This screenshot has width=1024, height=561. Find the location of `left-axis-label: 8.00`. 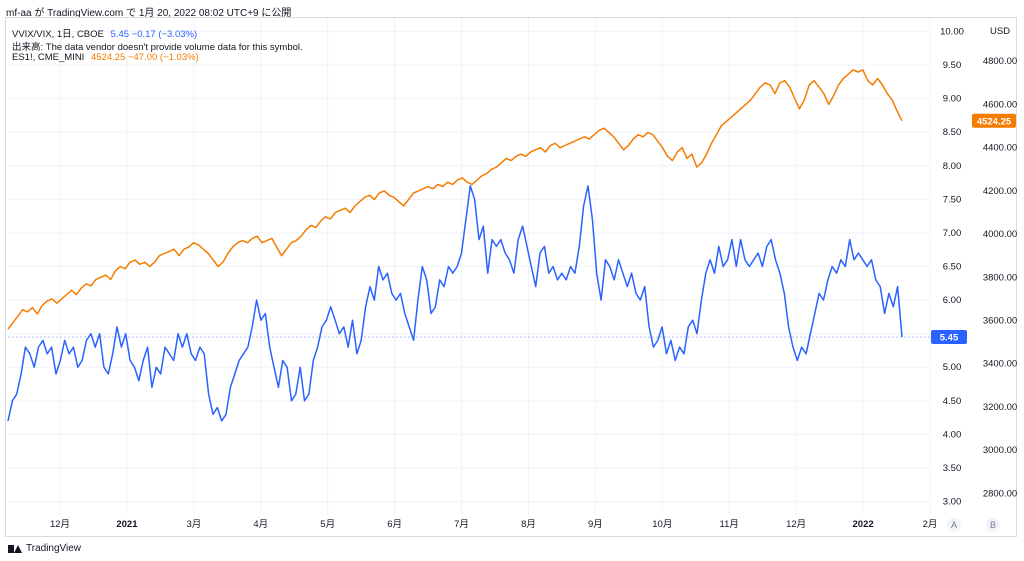

left-axis-label: 8.00 is located at coordinates (952, 166).